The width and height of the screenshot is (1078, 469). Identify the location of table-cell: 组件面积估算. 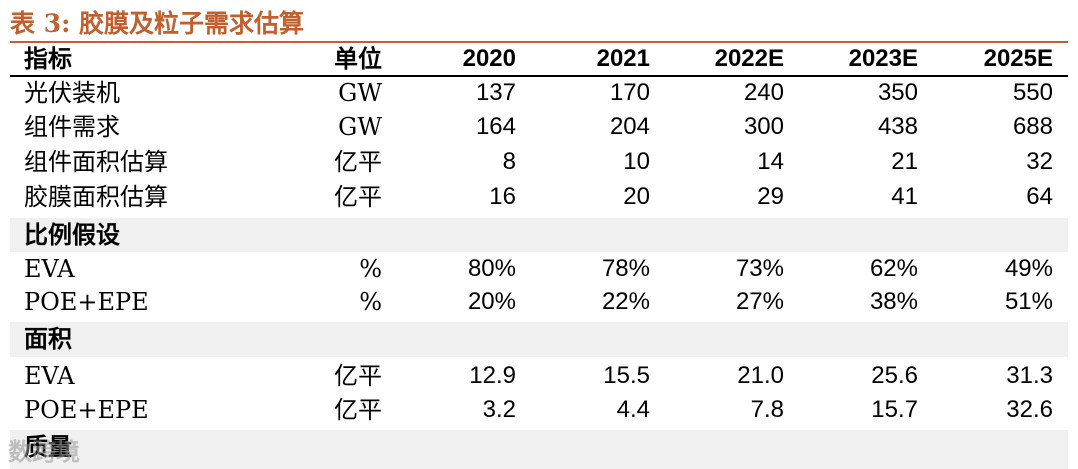
(96, 162).